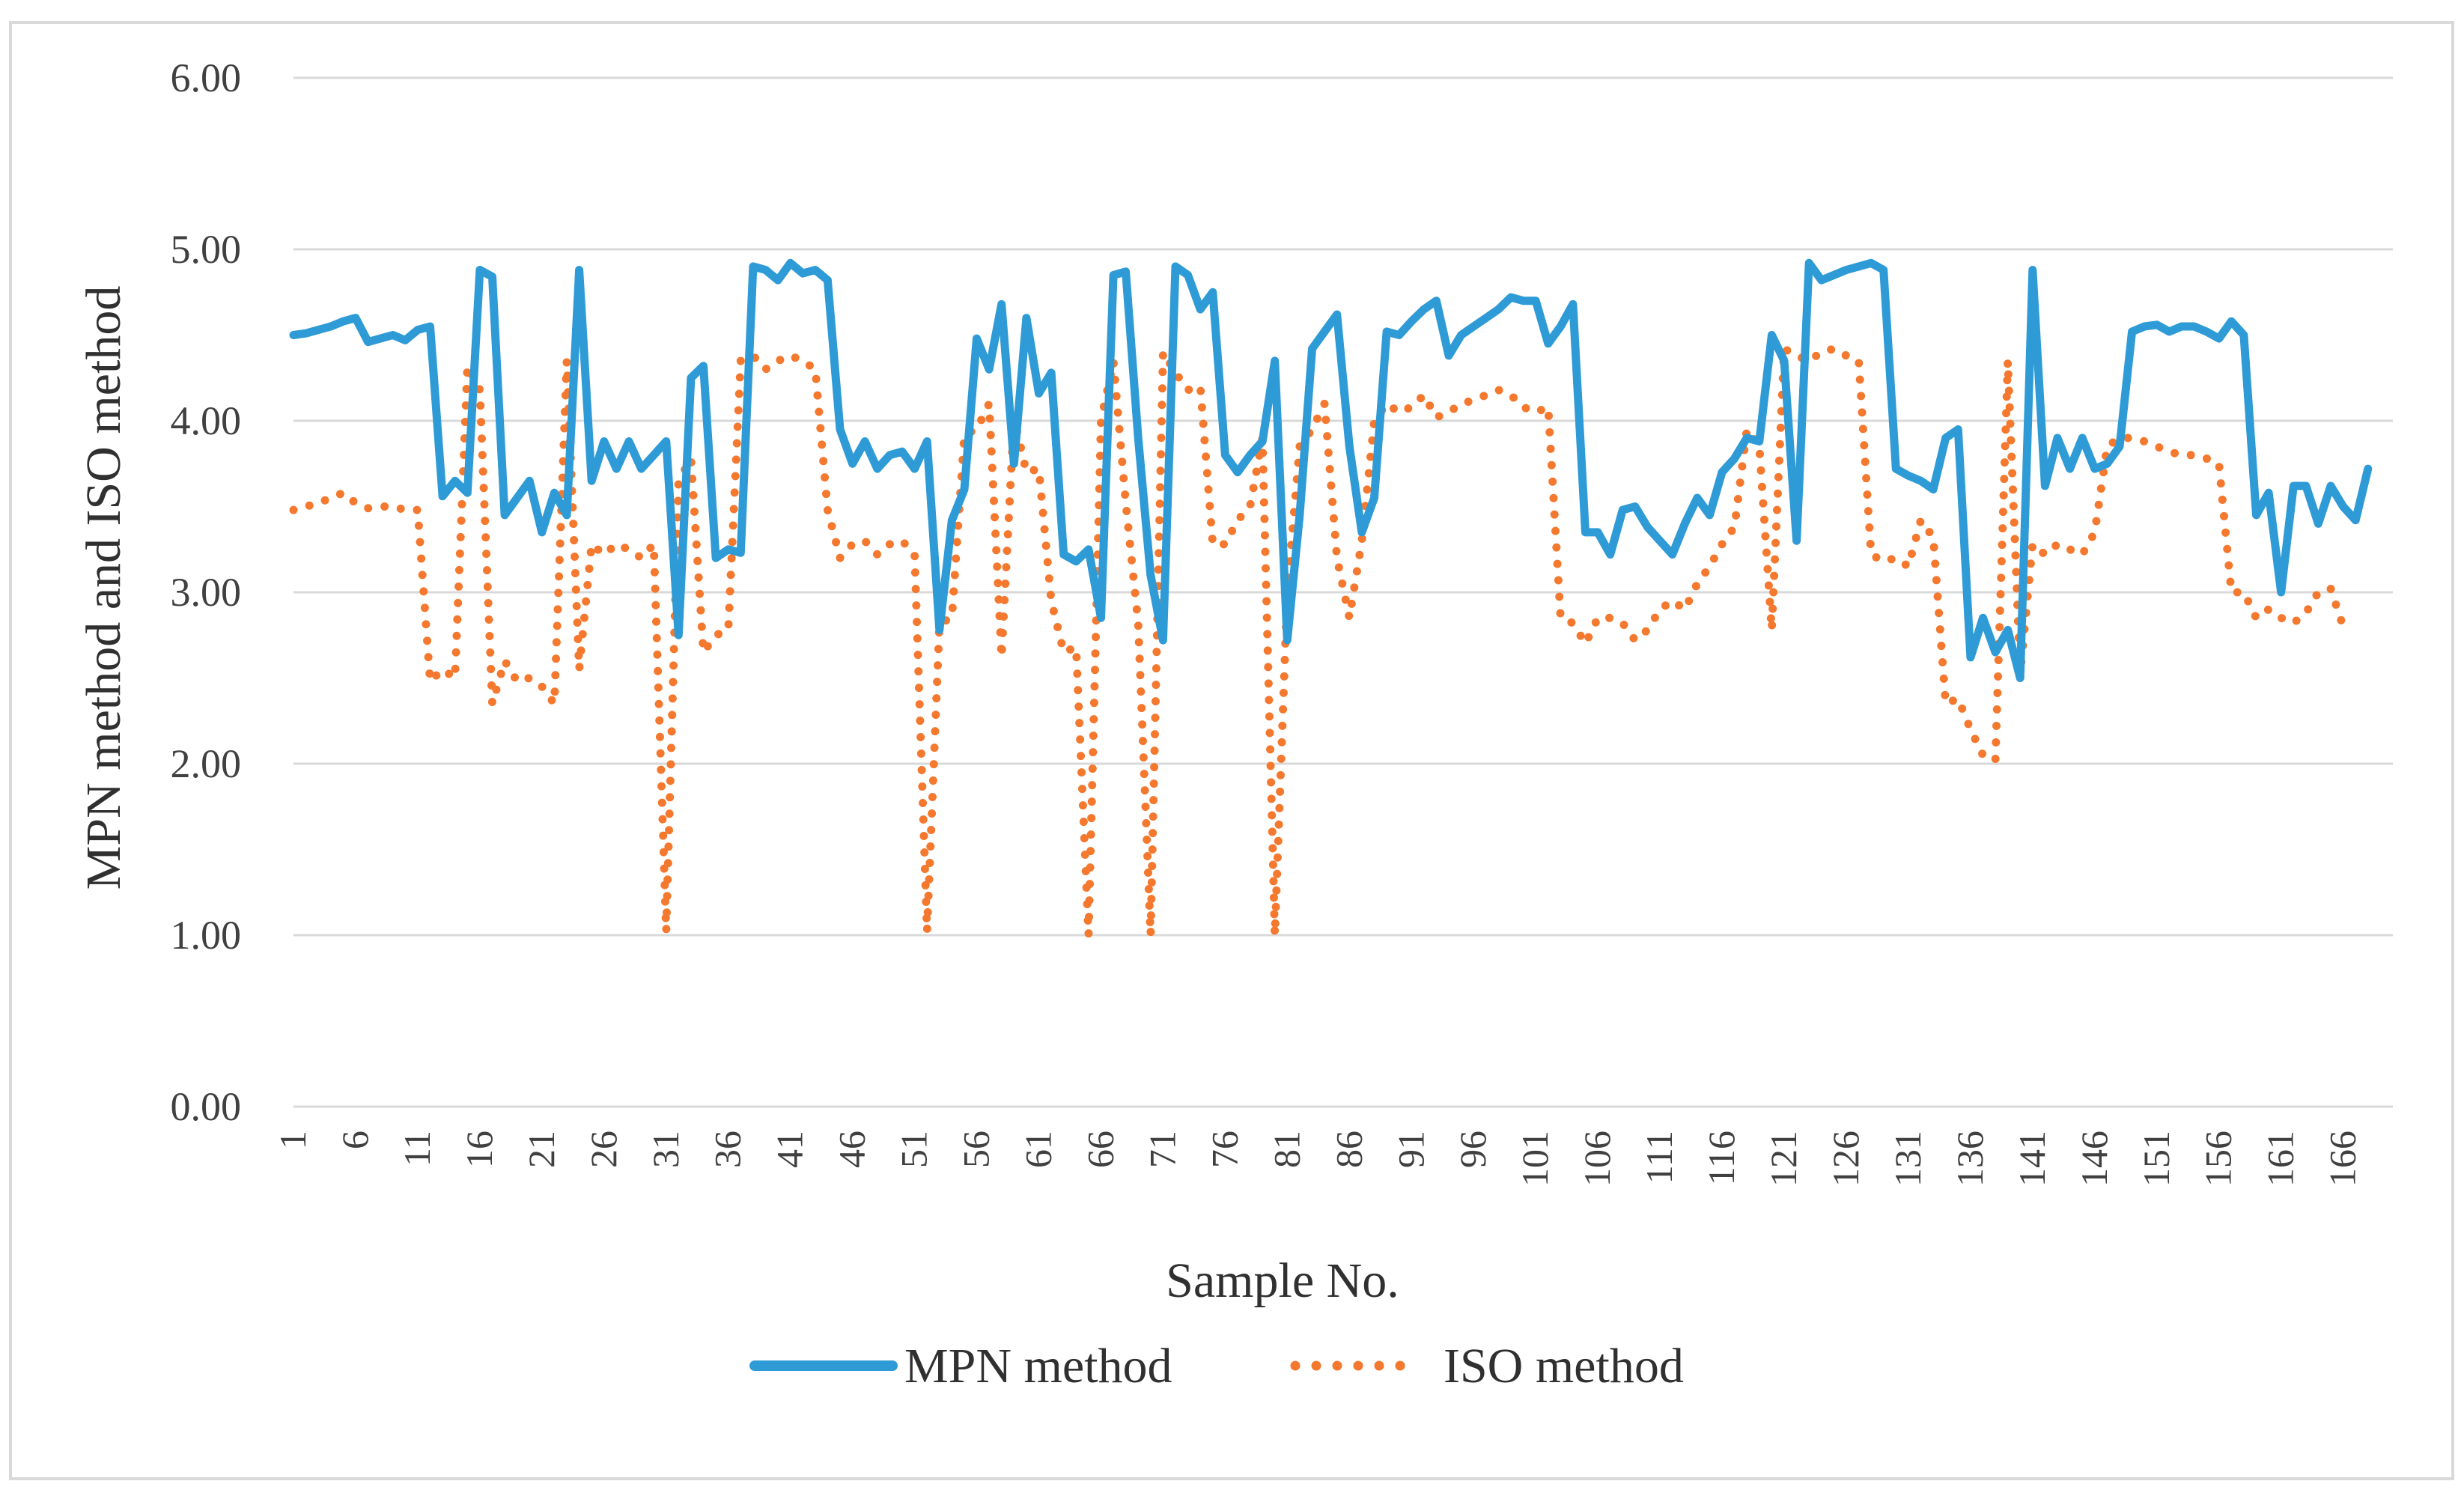  What do you see at coordinates (1286, 1149) in the screenshot?
I see `x-tick-label: 81` at bounding box center [1286, 1149].